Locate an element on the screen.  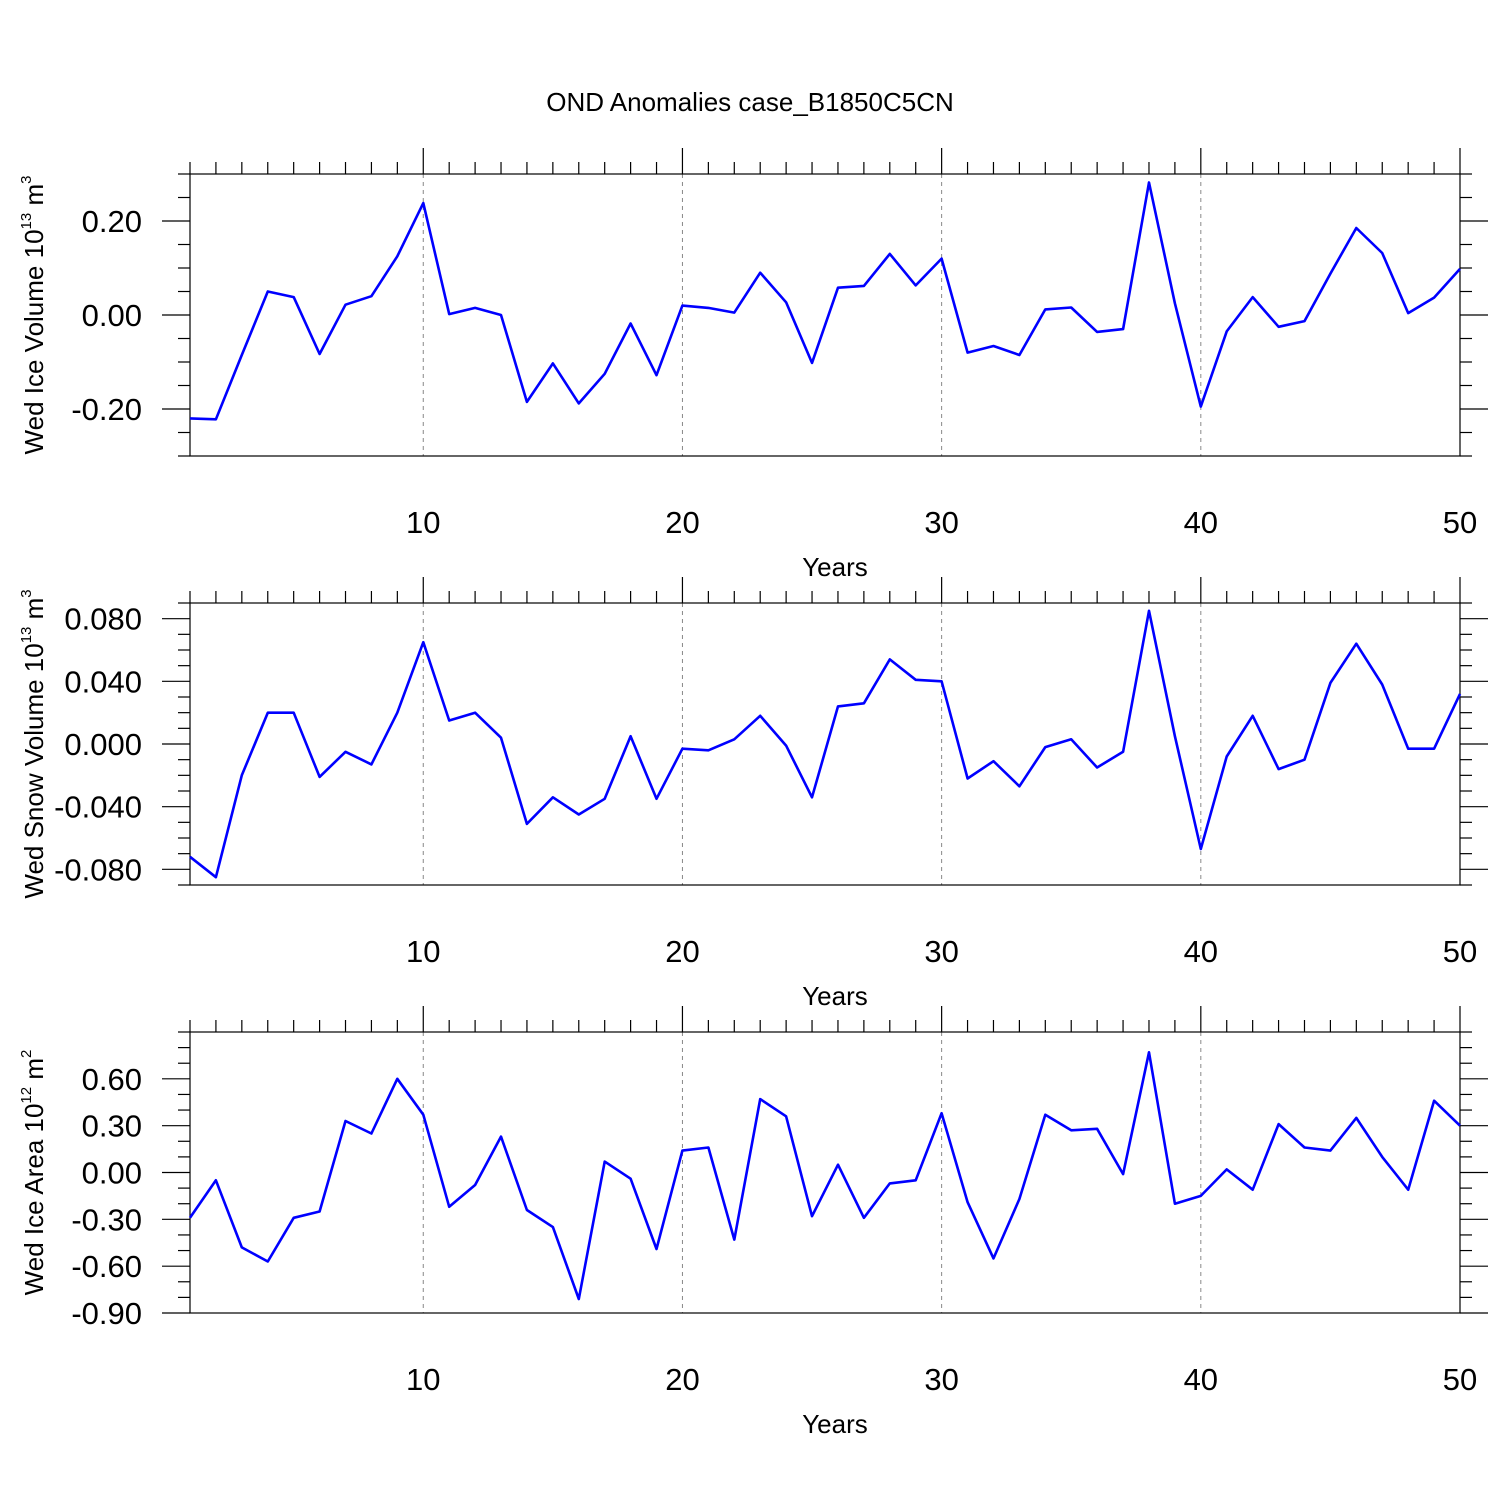
y-tick-label: -0.90 is located at coordinates (106, 1313).